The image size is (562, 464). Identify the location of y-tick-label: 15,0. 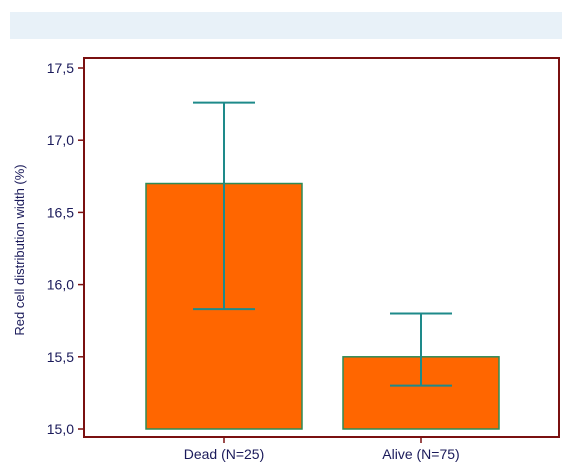
(60, 429).